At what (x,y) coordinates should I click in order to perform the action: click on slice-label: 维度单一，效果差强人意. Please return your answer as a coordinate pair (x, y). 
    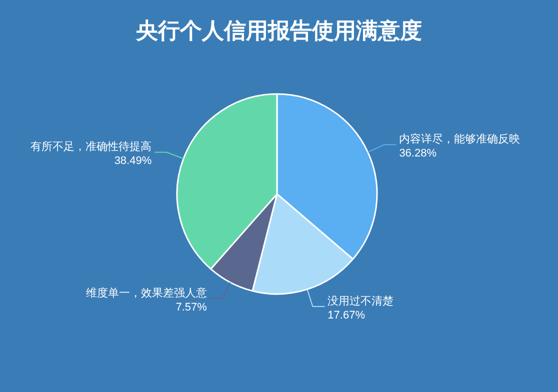
    Looking at the image, I should click on (146, 293).